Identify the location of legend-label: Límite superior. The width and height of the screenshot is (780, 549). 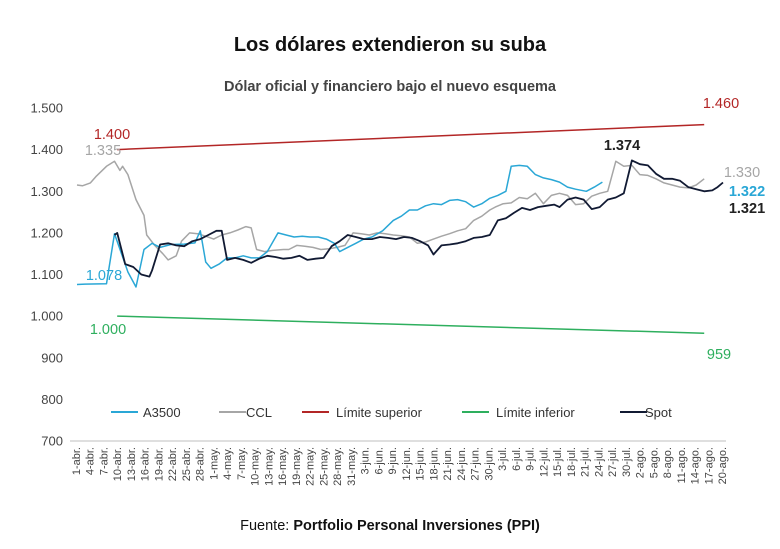
(379, 412).